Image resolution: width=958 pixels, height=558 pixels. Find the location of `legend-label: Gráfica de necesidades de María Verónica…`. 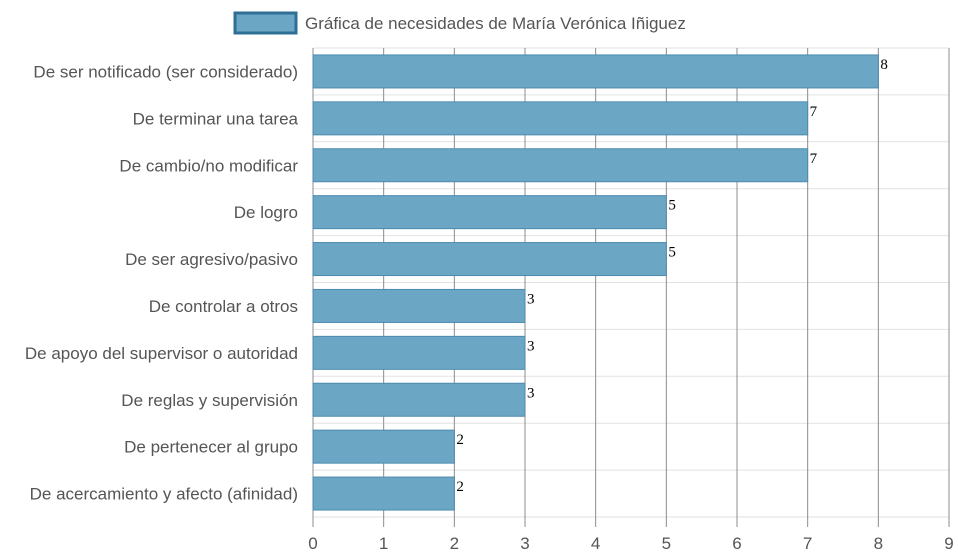

legend-label: Gráfica de necesidades de María Verónica… is located at coordinates (495, 23).